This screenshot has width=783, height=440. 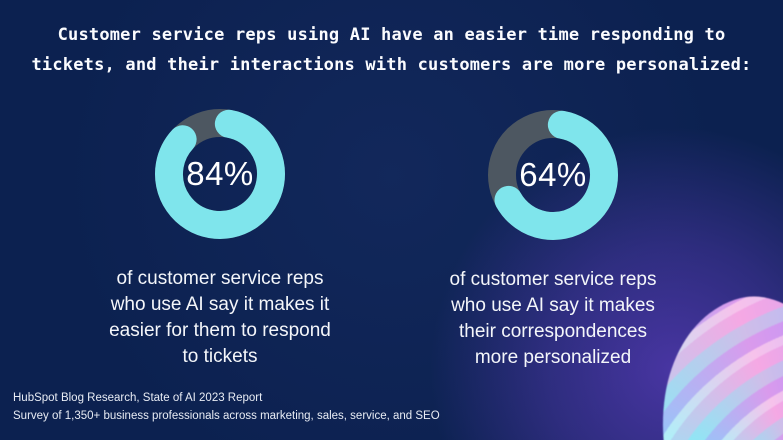 I want to click on percent-label: 84%, so click(x=220, y=173).